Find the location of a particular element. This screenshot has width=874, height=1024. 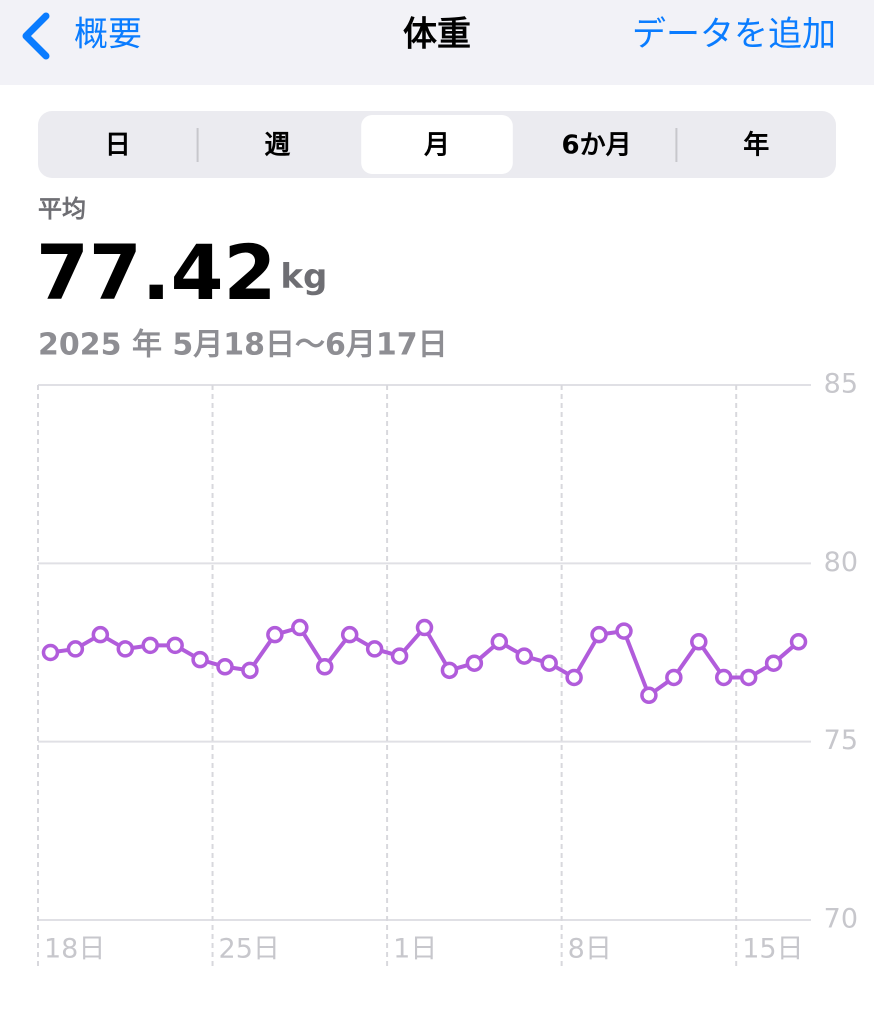

segment: 6か月 is located at coordinates (597, 146).